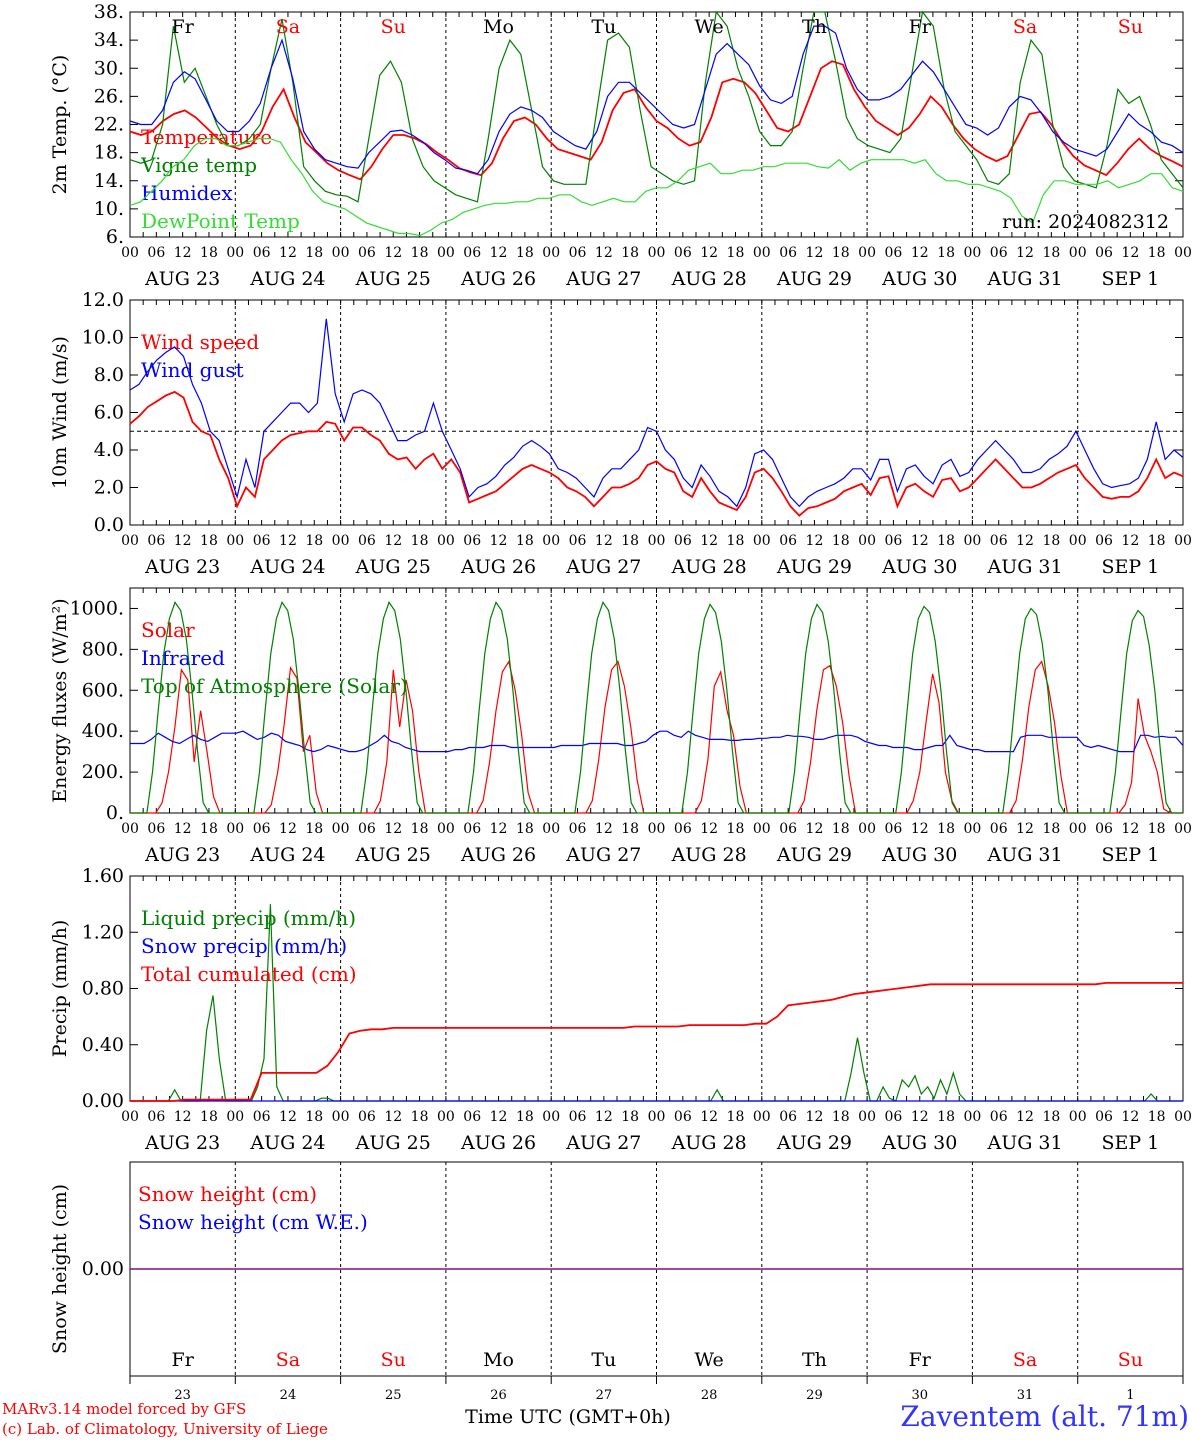 The height and width of the screenshot is (1440, 1194). Describe the element at coordinates (109, 413) in the screenshot. I see `y-tick-label: 6.0` at that location.